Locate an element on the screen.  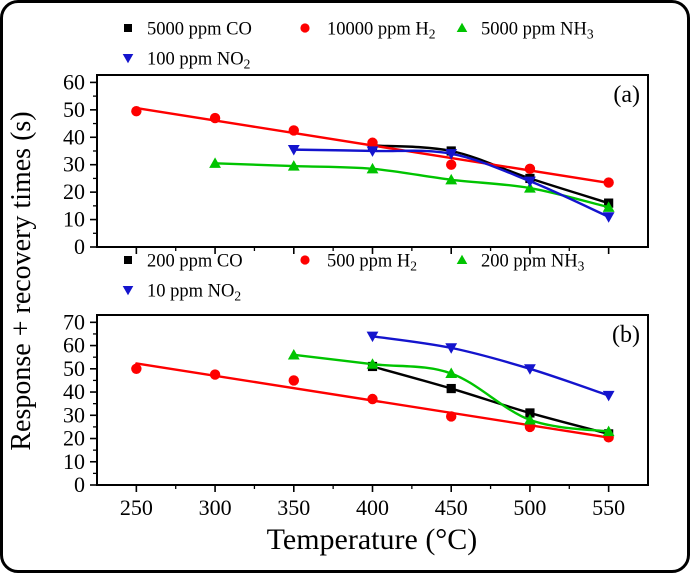
legend-item-500-ppm-h2: 500 ppm H2 is located at coordinates (358, 263).